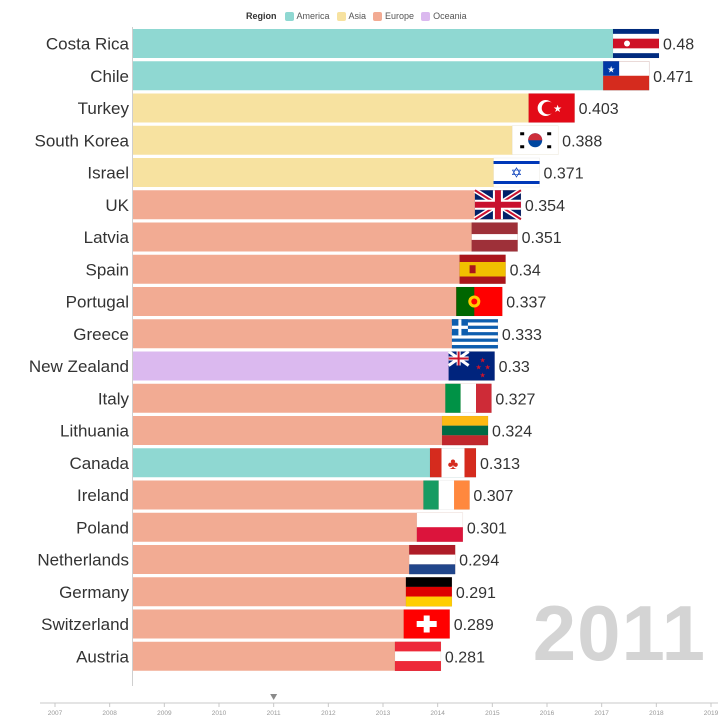  What do you see at coordinates (515, 399) in the screenshot?
I see `value-label: 0.327` at bounding box center [515, 399].